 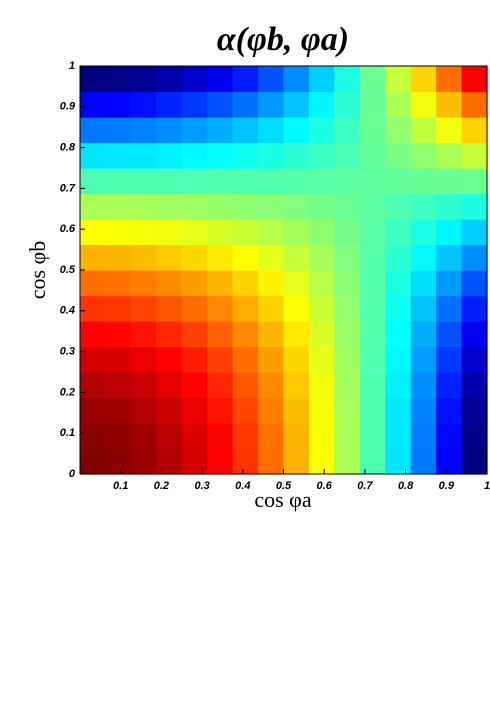 I want to click on y-tick-label: 0.6, so click(x=68, y=229).